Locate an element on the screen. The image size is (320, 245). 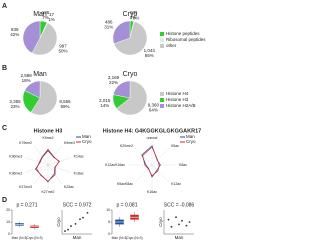
radar-label: K27me2 is located at coordinates (47, 192).